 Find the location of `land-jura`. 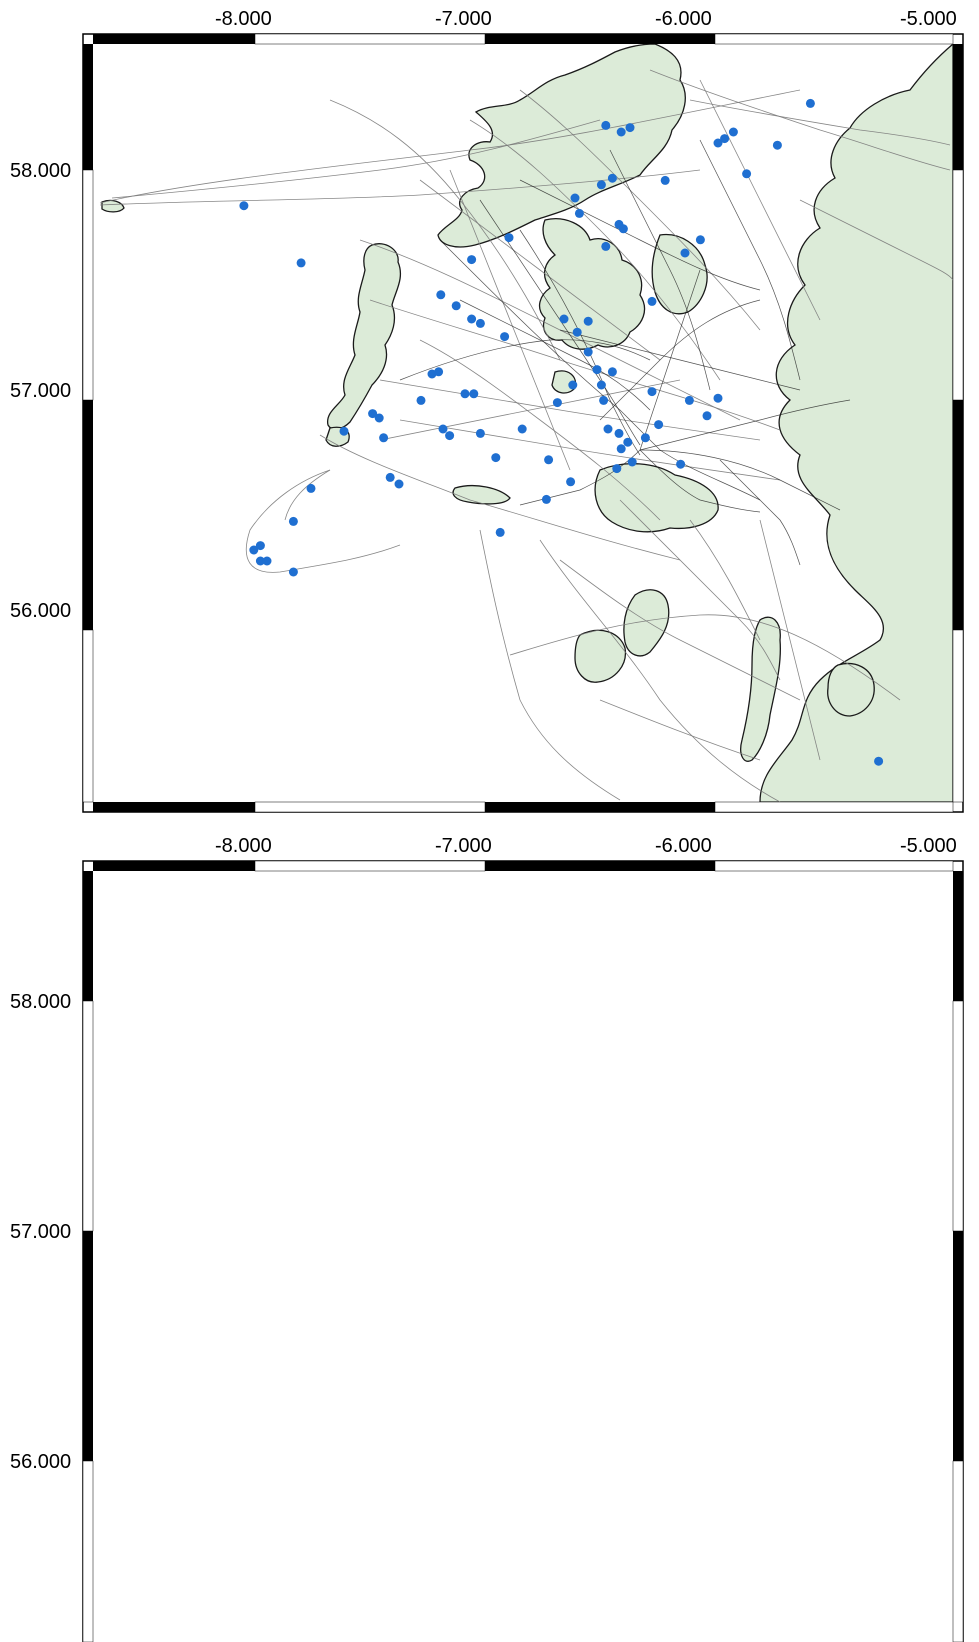

land-jura is located at coordinates (646, 623).